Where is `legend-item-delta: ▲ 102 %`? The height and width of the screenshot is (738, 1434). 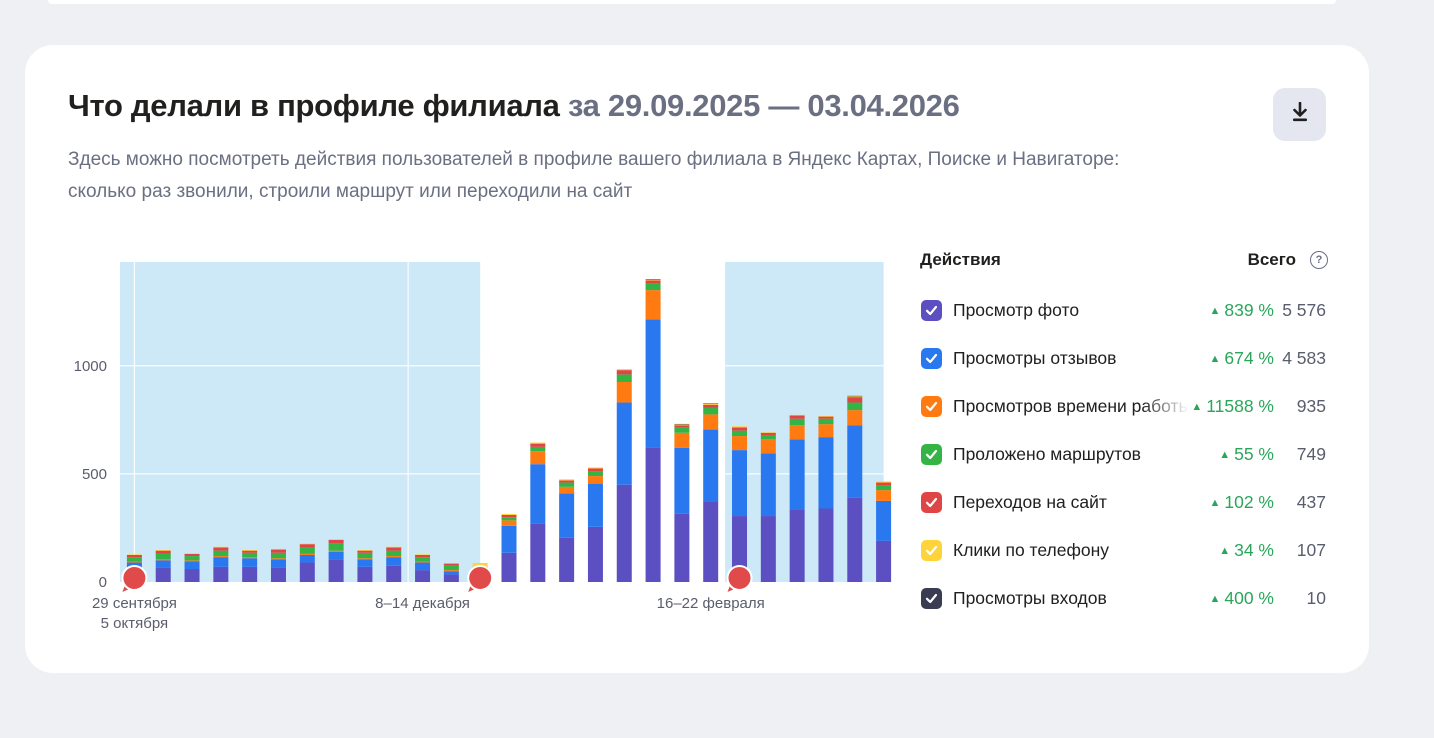 legend-item-delta: ▲ 102 % is located at coordinates (1241, 503).